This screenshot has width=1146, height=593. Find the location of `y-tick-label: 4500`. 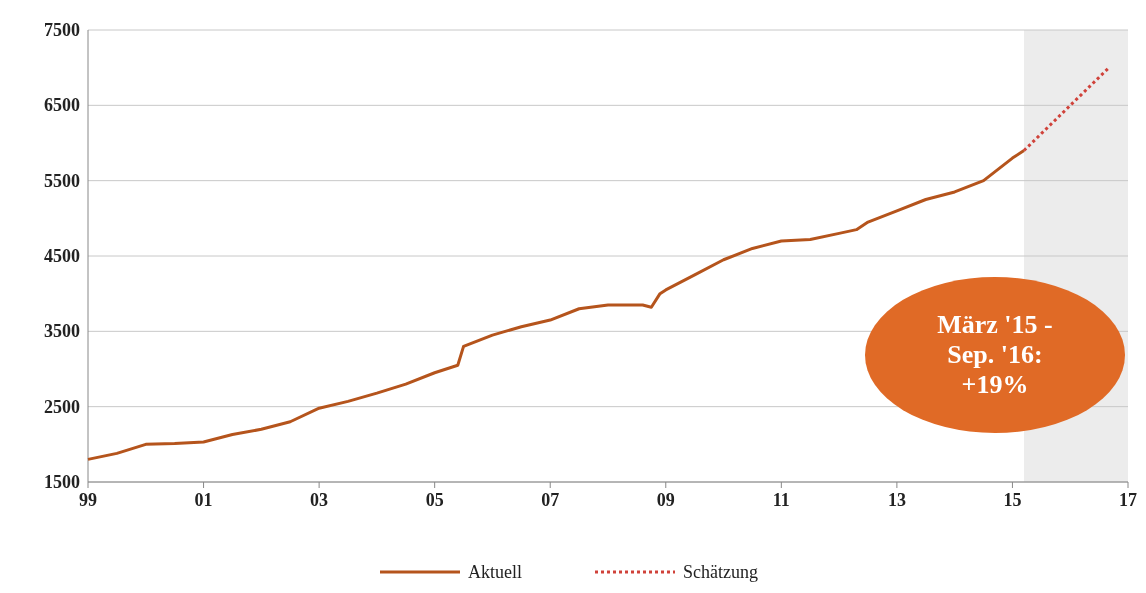

y-tick-label: 4500 is located at coordinates (62, 256).